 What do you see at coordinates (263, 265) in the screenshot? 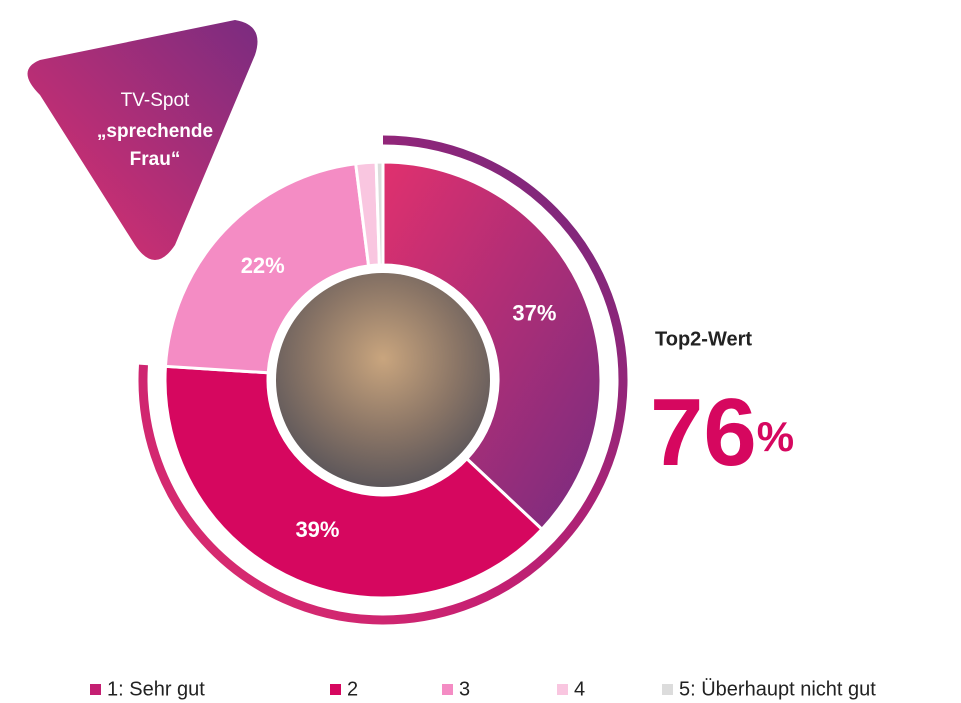
I see `data-label: 22%` at bounding box center [263, 265].